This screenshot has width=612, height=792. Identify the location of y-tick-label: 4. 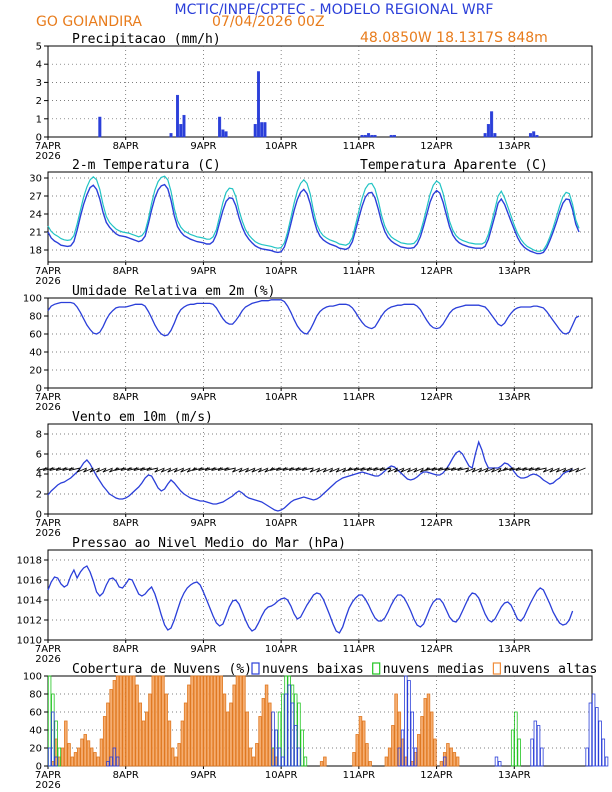
(39, 475).